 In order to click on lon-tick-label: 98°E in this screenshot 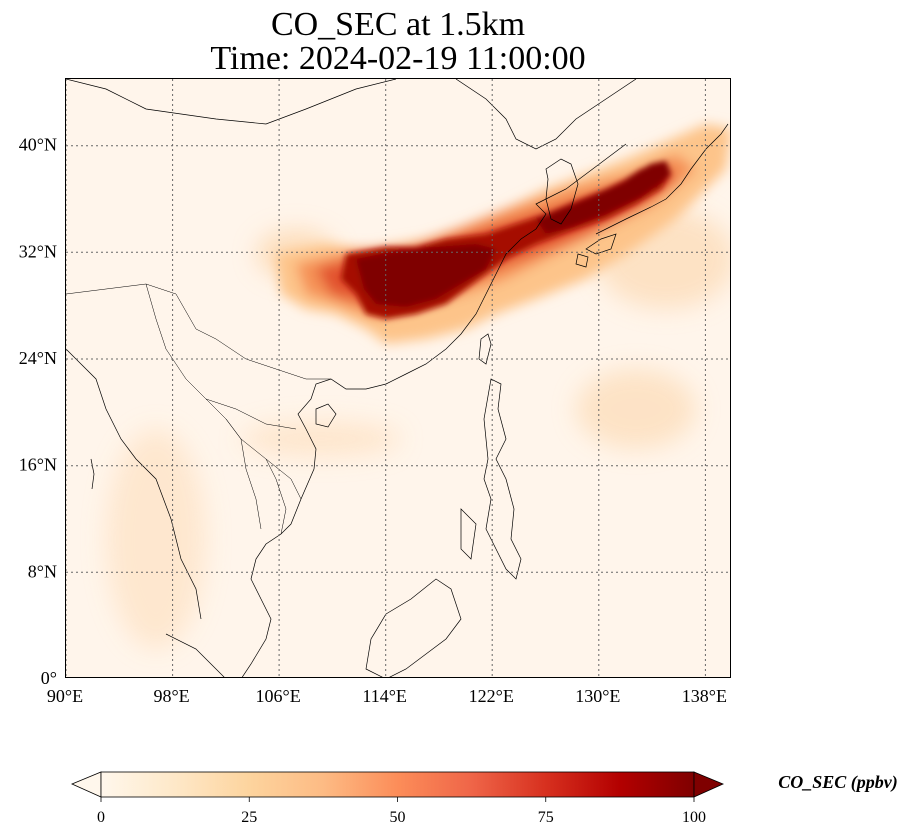, I will do `click(171, 696)`.